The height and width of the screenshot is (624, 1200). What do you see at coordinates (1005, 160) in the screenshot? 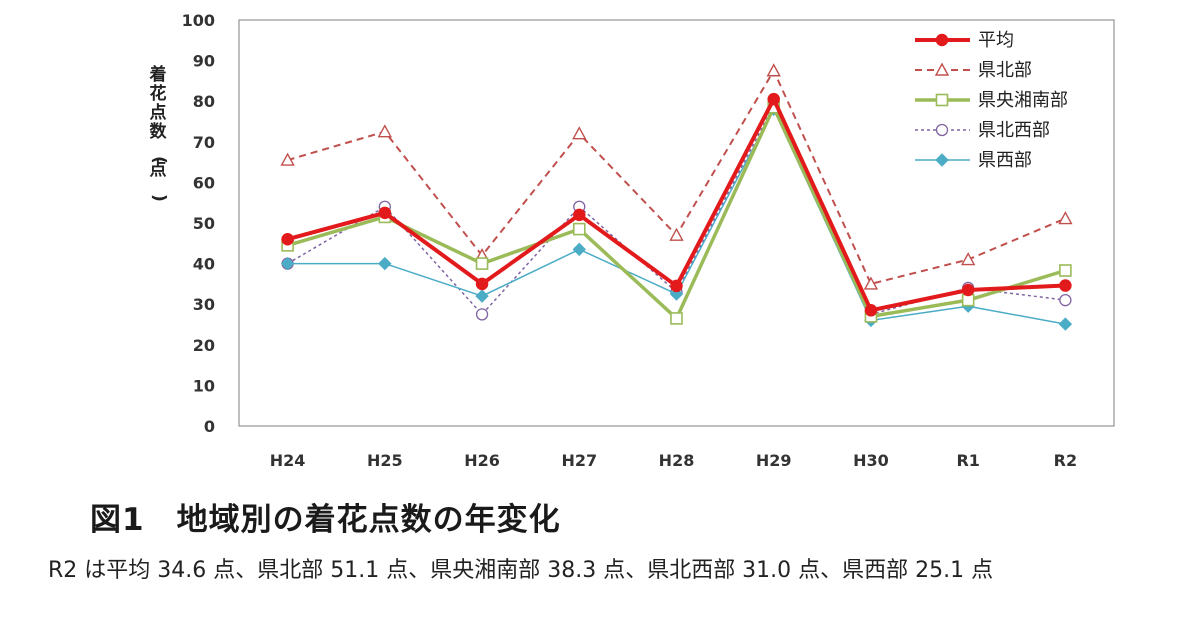
I see `legend-label: 県西部` at bounding box center [1005, 160].